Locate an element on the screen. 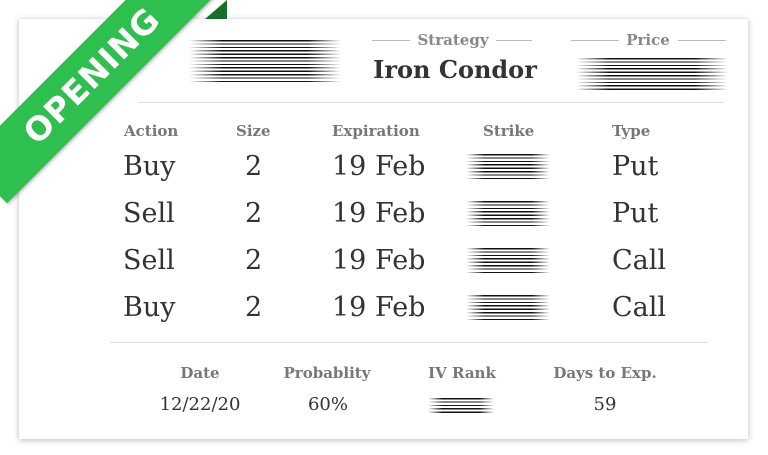 The width and height of the screenshot is (768, 455). days-to-expiration-label: Days to Exp. is located at coordinates (605, 373).